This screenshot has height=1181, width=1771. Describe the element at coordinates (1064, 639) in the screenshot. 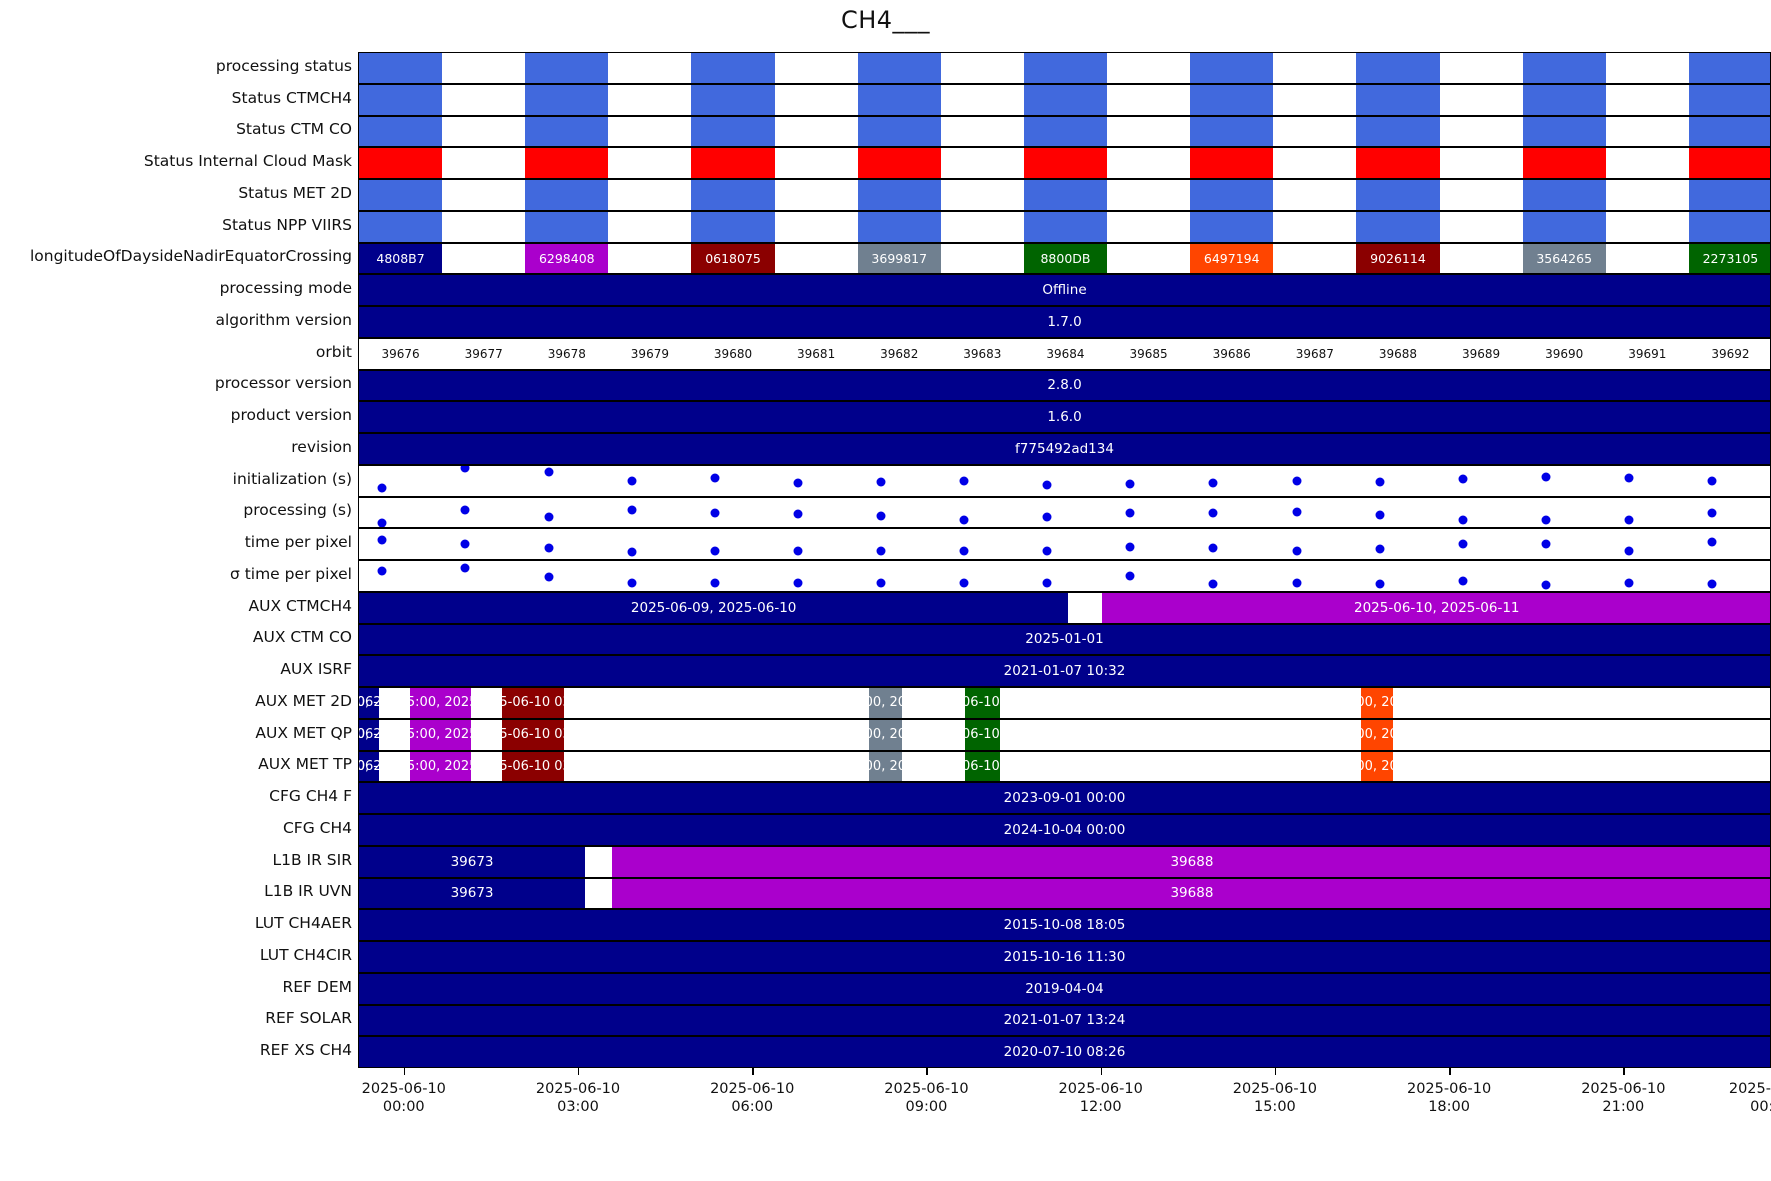

I see `row-value: 2025-01-01` at that location.